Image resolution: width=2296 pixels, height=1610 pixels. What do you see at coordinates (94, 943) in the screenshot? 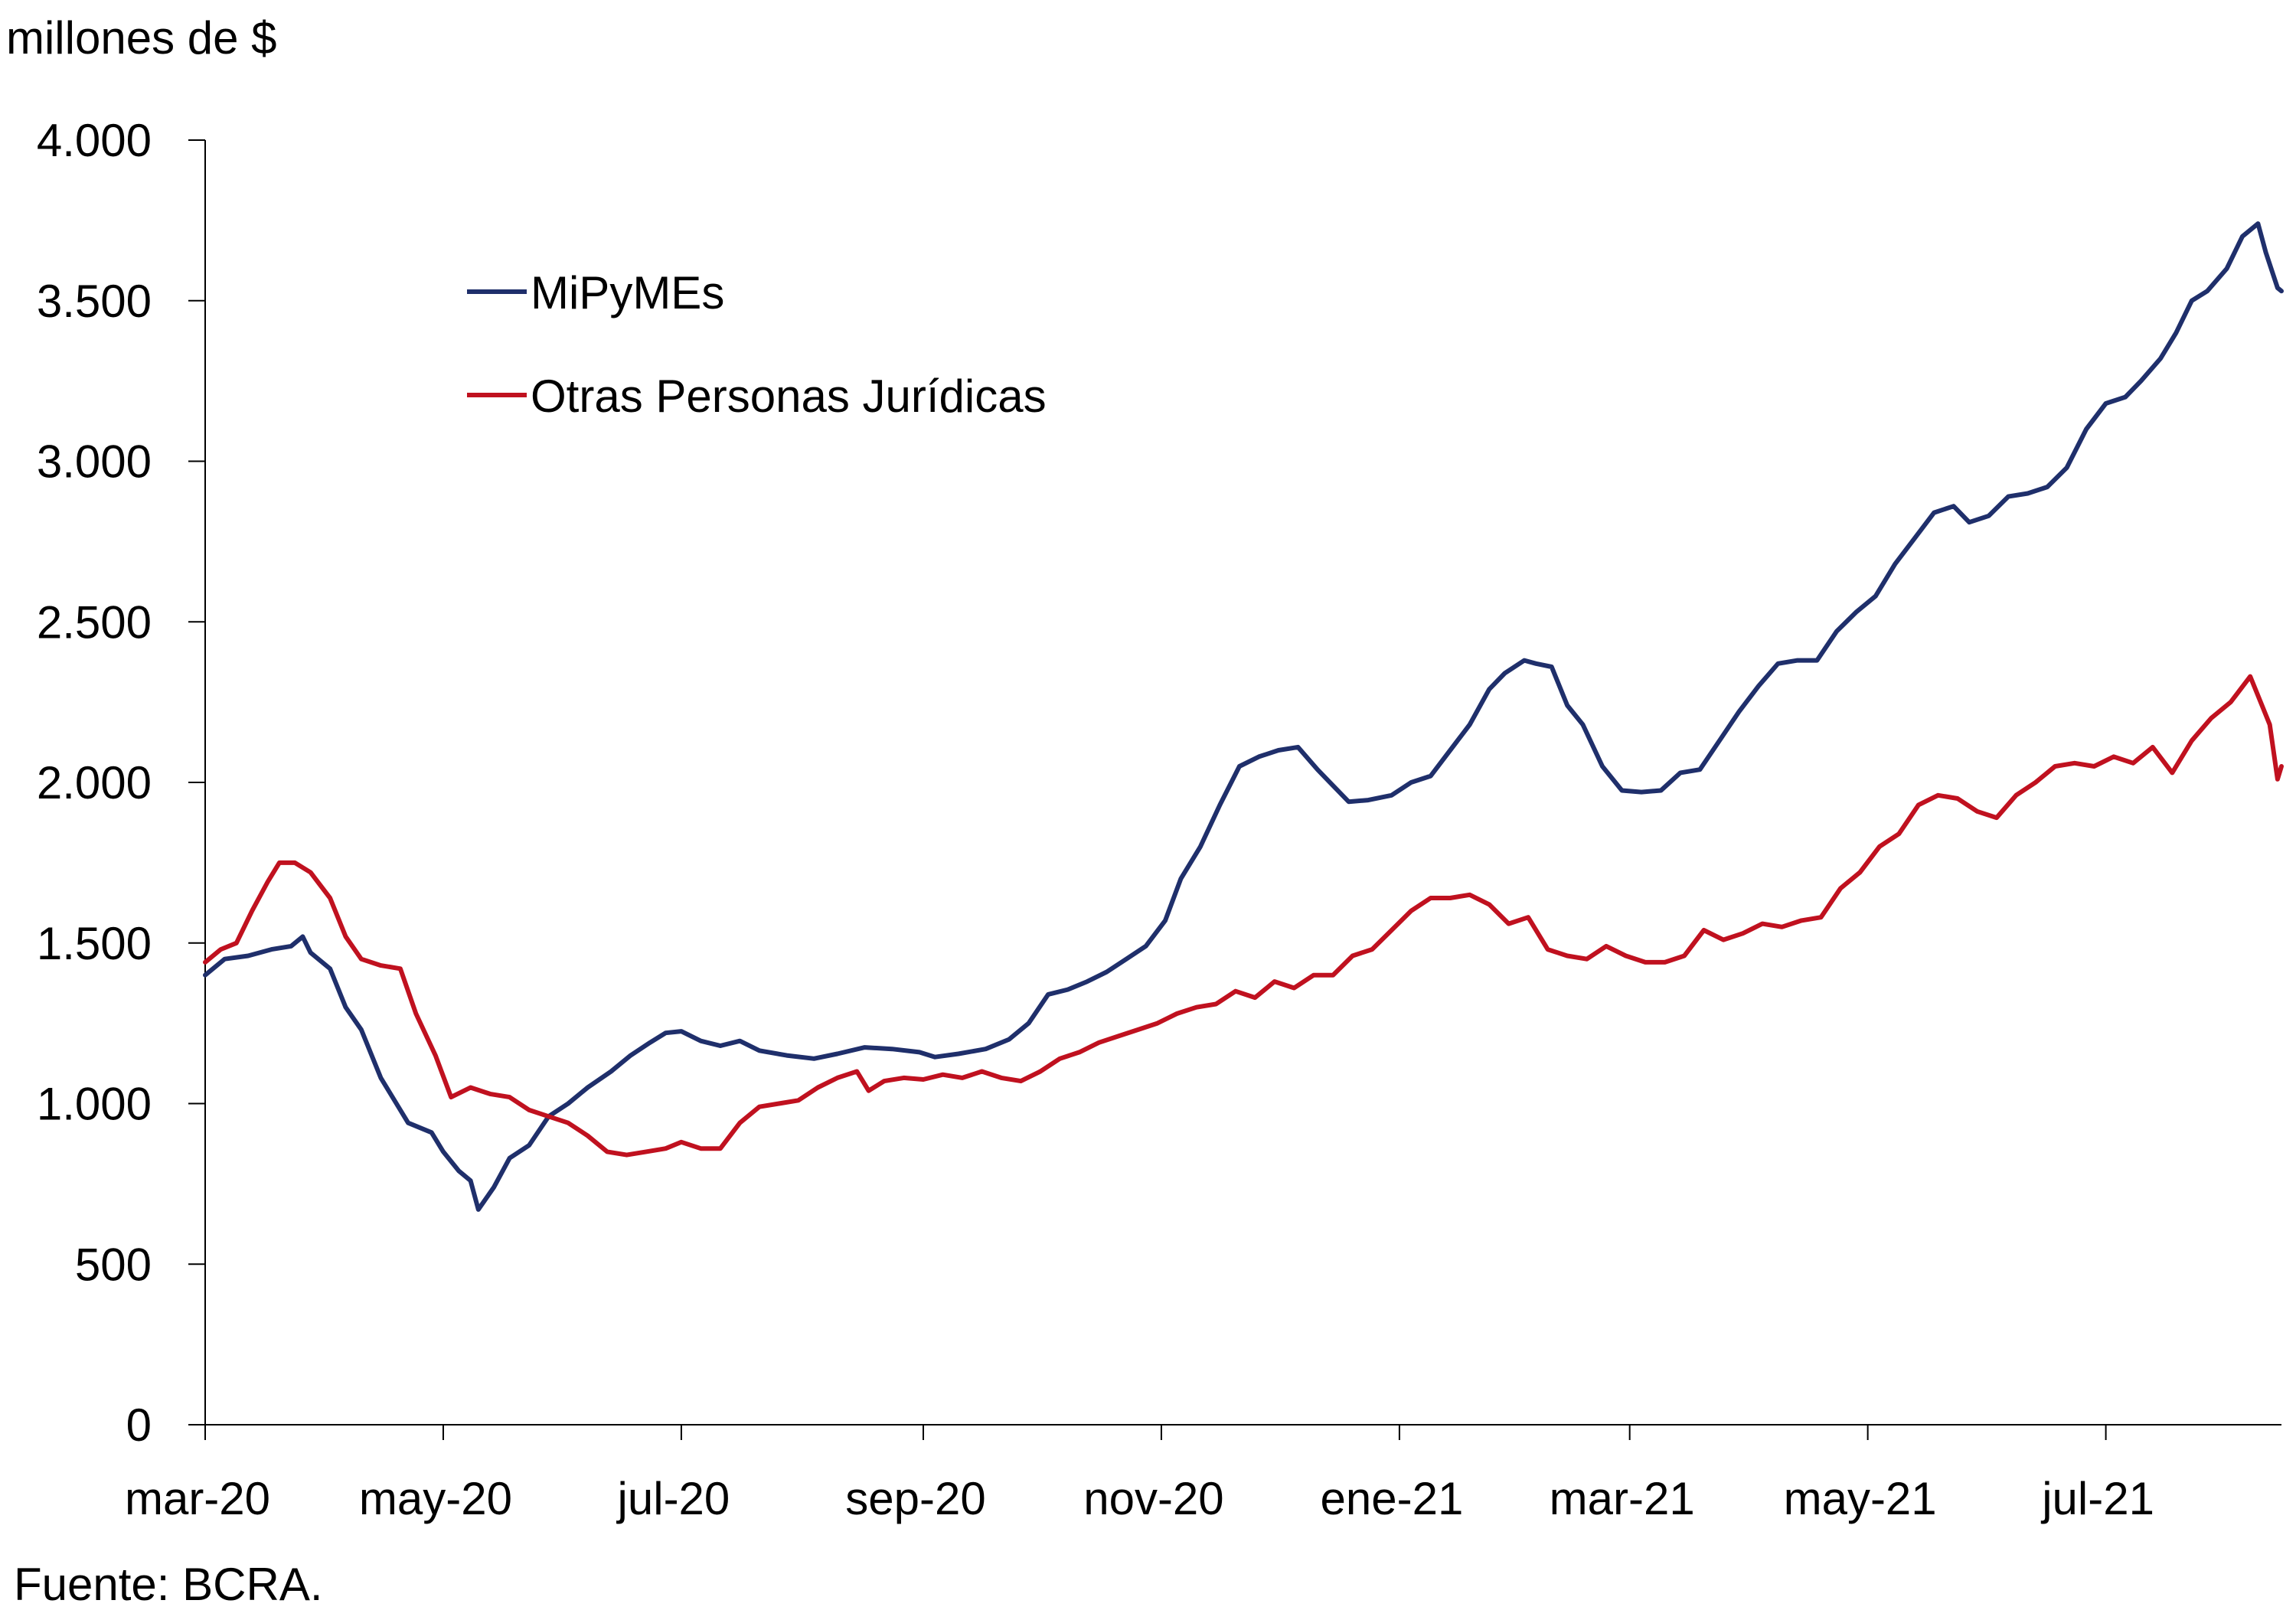
I see `y-tick-label: 1.500` at bounding box center [94, 943].